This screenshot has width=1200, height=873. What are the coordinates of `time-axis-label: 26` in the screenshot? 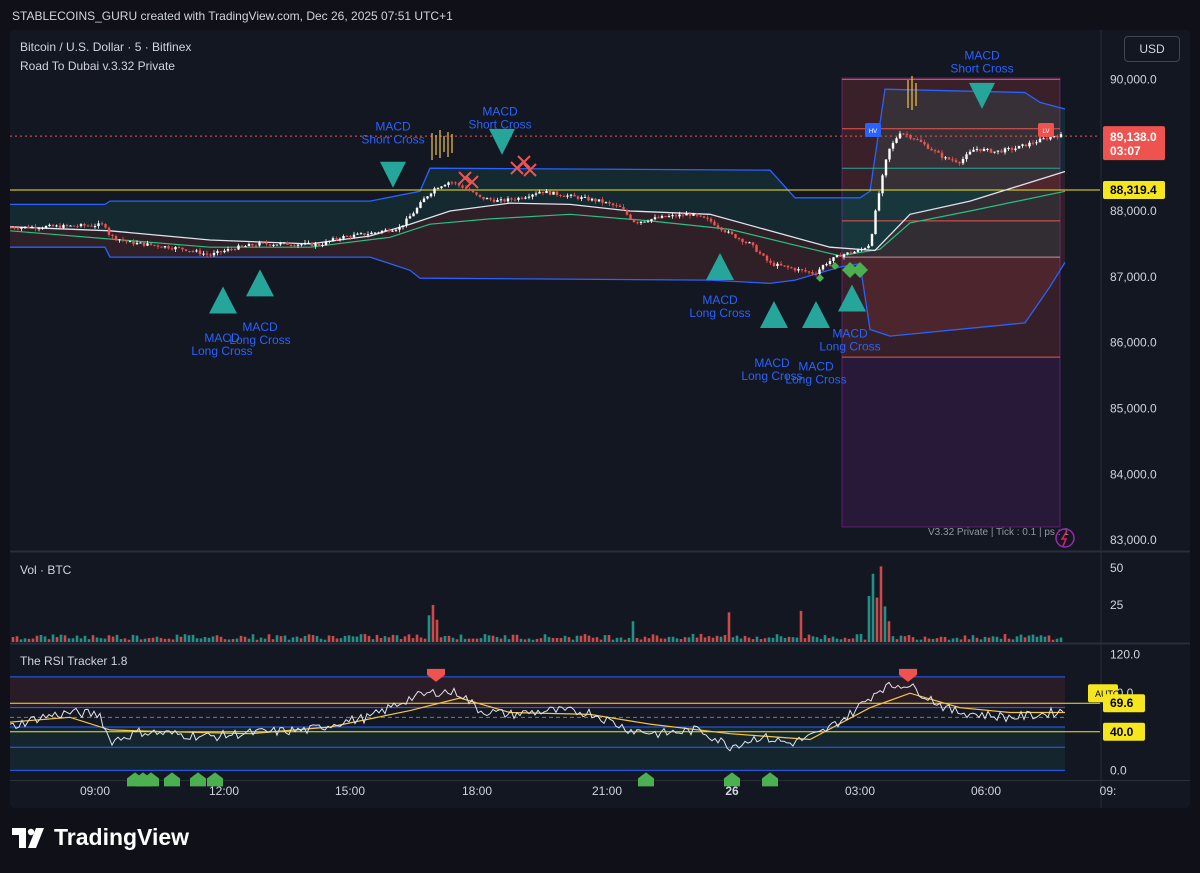 It's located at (732, 791).